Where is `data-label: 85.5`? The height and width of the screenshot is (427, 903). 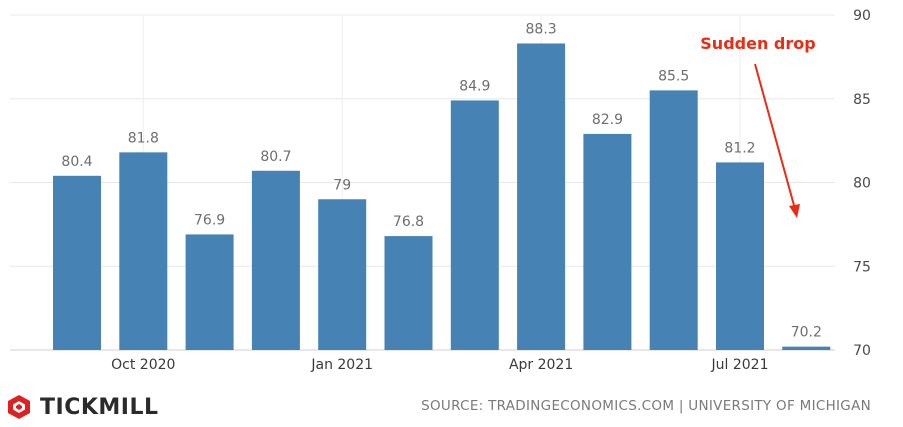
data-label: 85.5 is located at coordinates (673, 76).